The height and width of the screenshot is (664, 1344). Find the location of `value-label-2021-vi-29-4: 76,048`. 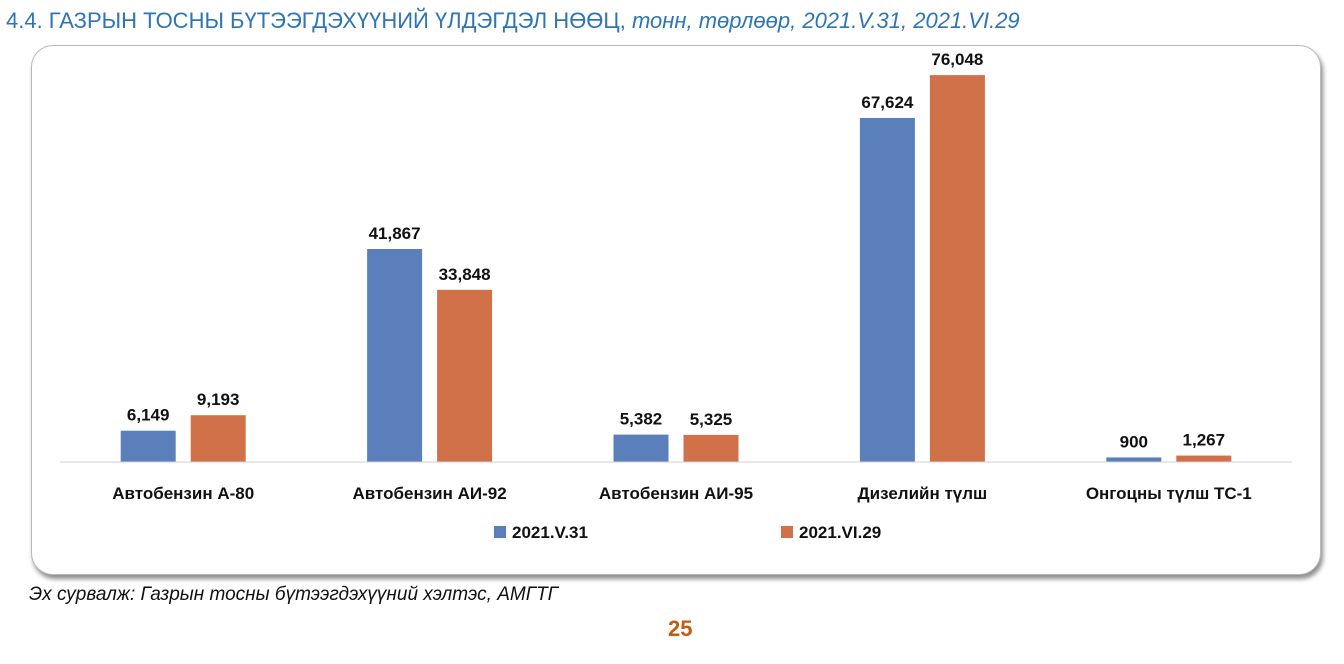

value-label-2021-vi-29-4: 76,048 is located at coordinates (957, 59).